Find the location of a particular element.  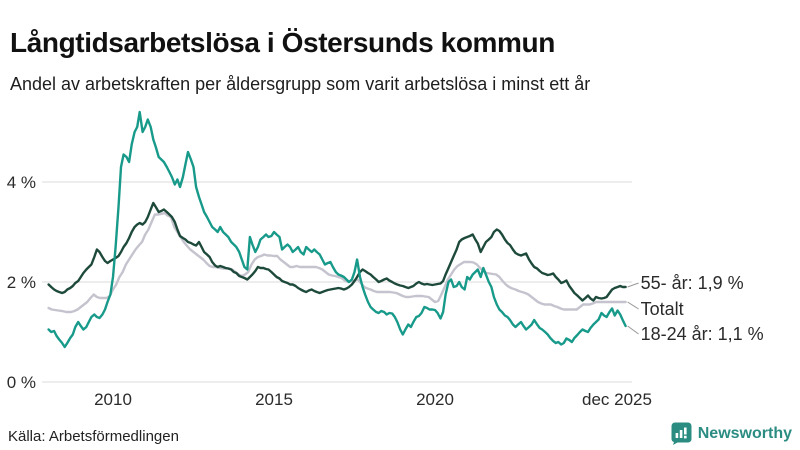

y-axis-tick-label: 2 % is located at coordinates (21, 282).